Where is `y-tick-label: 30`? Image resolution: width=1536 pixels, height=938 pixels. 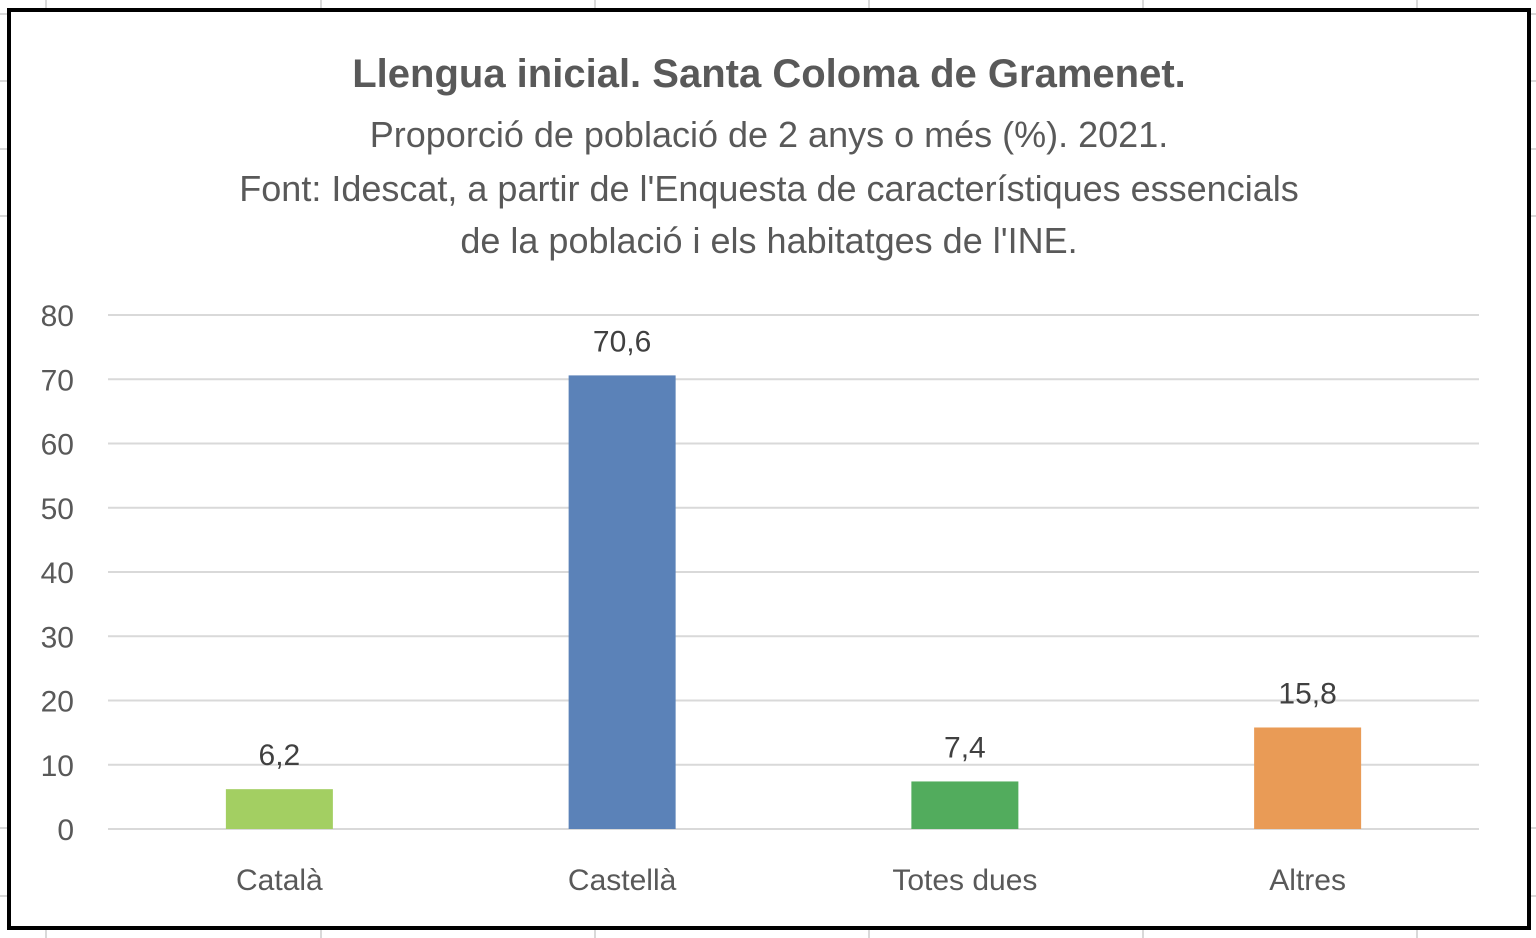
y-tick-label: 30 is located at coordinates (57, 637).